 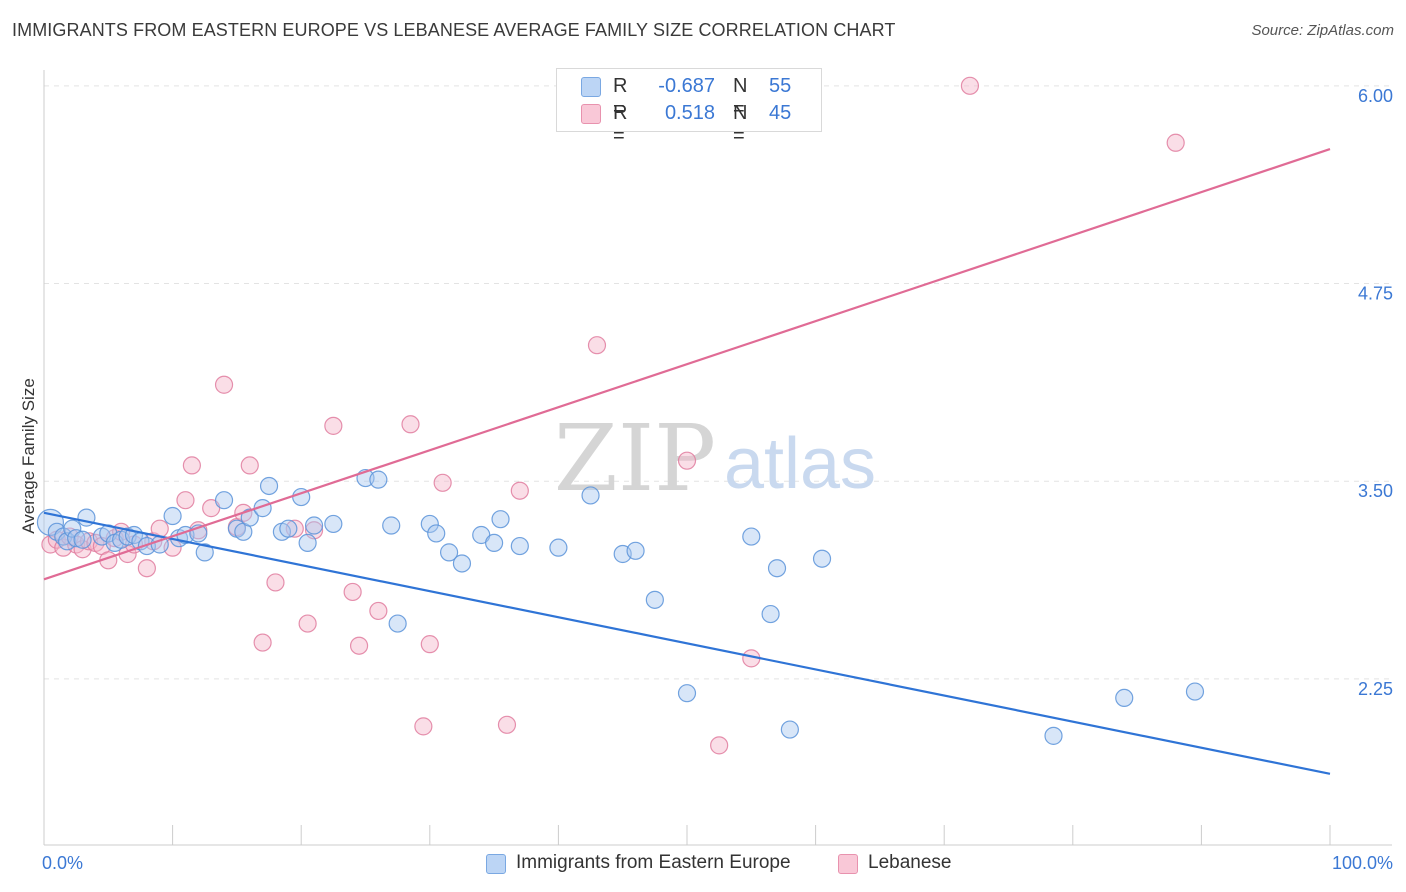 What do you see at coordinates (635, 458) in the screenshot?
I see `watermark-zip: ZIP` at bounding box center [635, 458].